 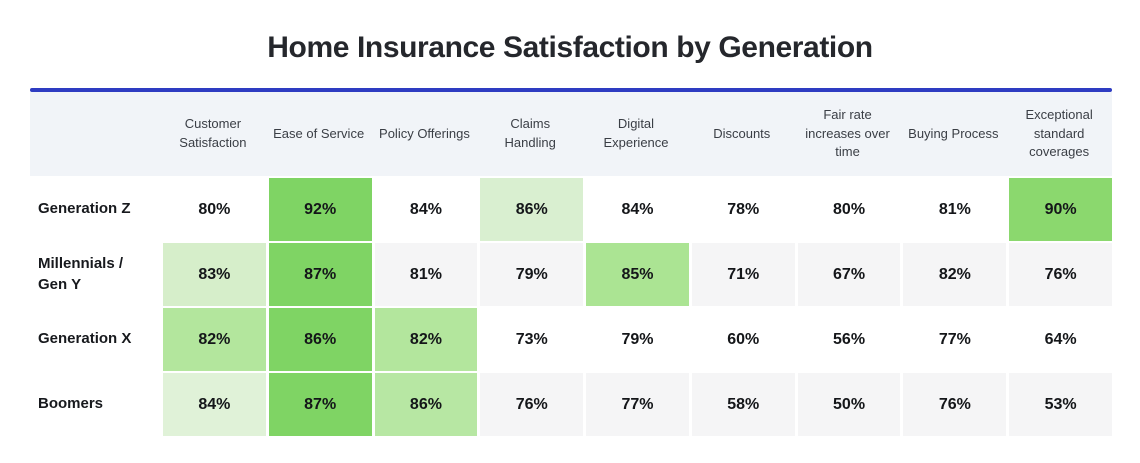 I want to click on column-header: Customer Satisfaction, so click(x=213, y=133).